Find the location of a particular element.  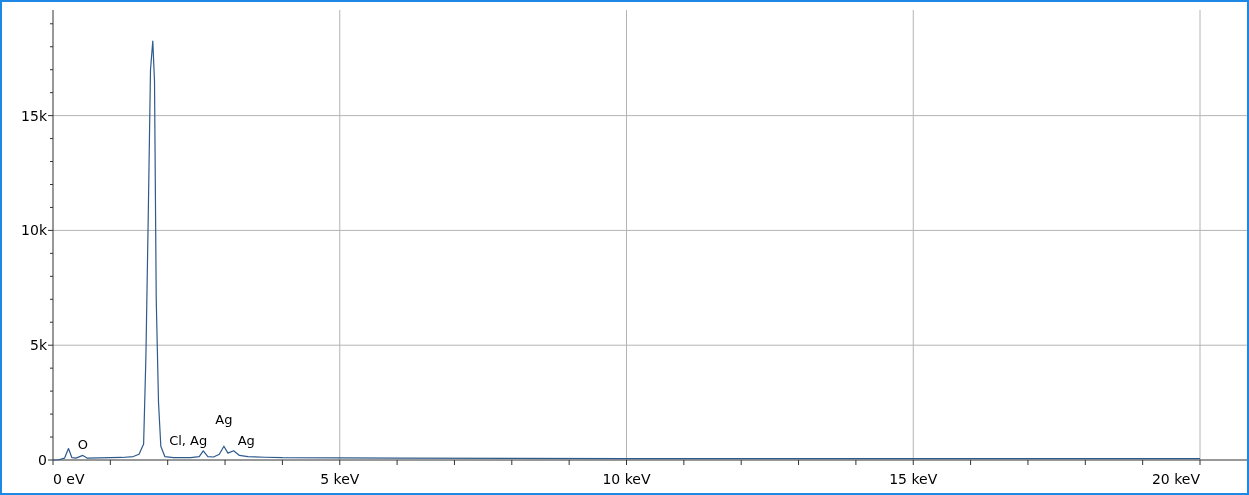

y-tick-label: 15k is located at coordinates (34, 115).